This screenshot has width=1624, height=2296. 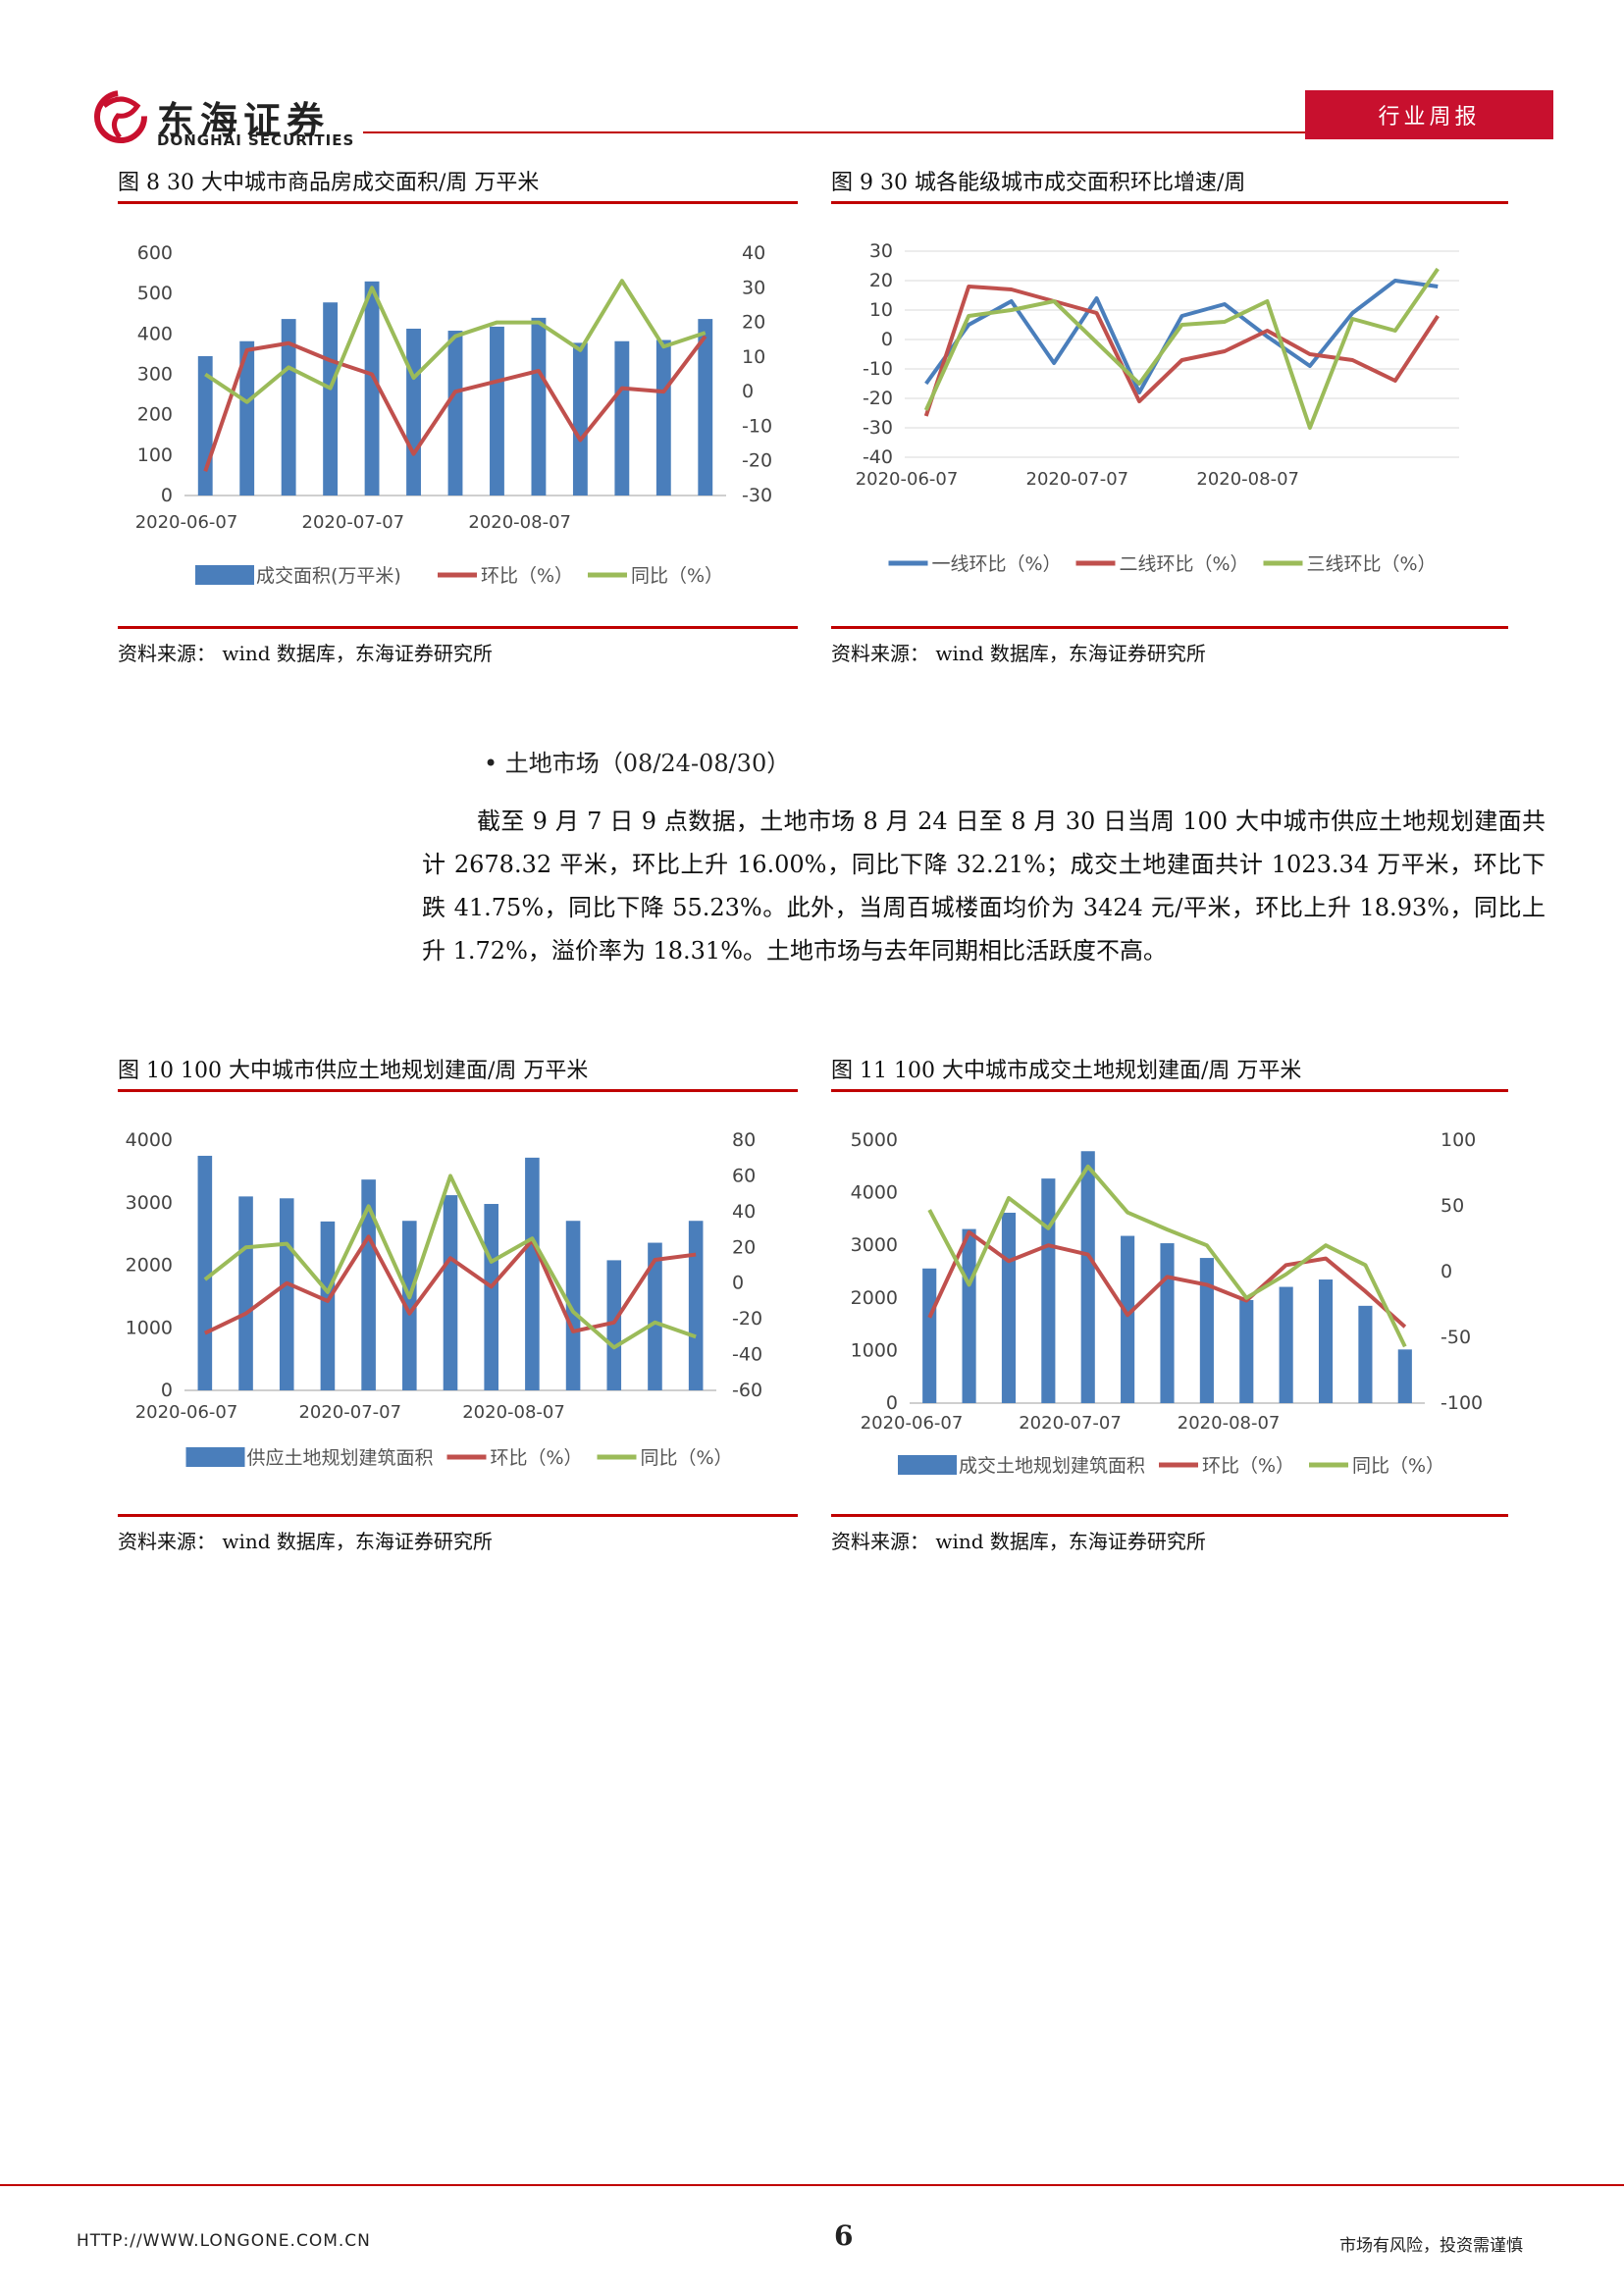 I want to click on y-tick-label: 20, so click(x=881, y=280).